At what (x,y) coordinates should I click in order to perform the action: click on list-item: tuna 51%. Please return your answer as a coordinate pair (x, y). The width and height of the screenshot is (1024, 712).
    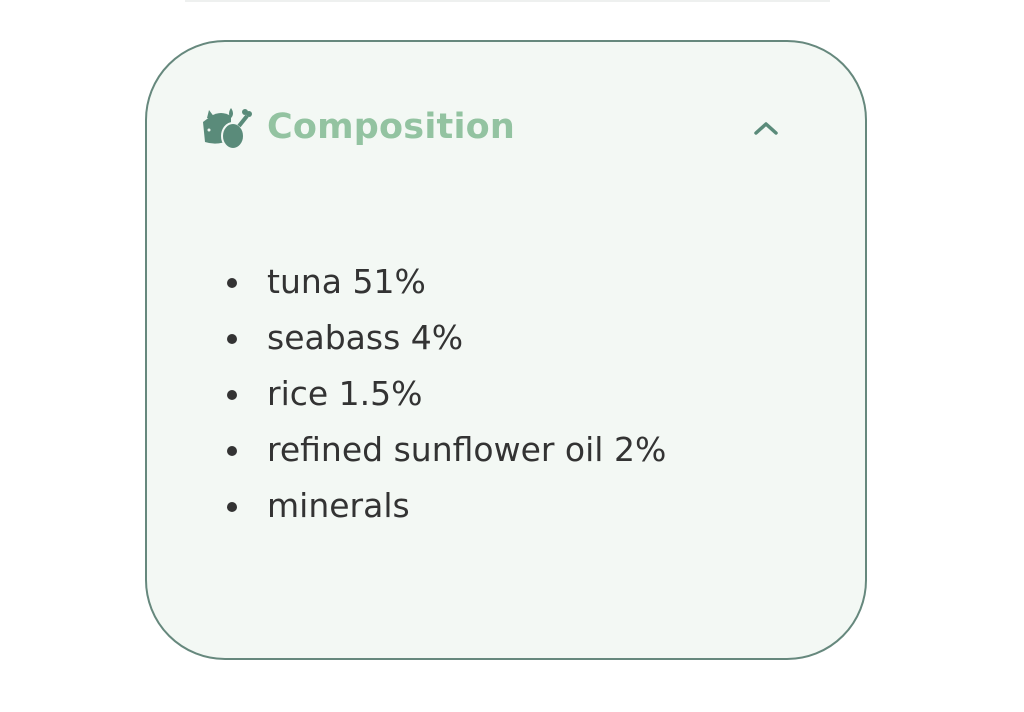
    Looking at the image, I should click on (446, 282).